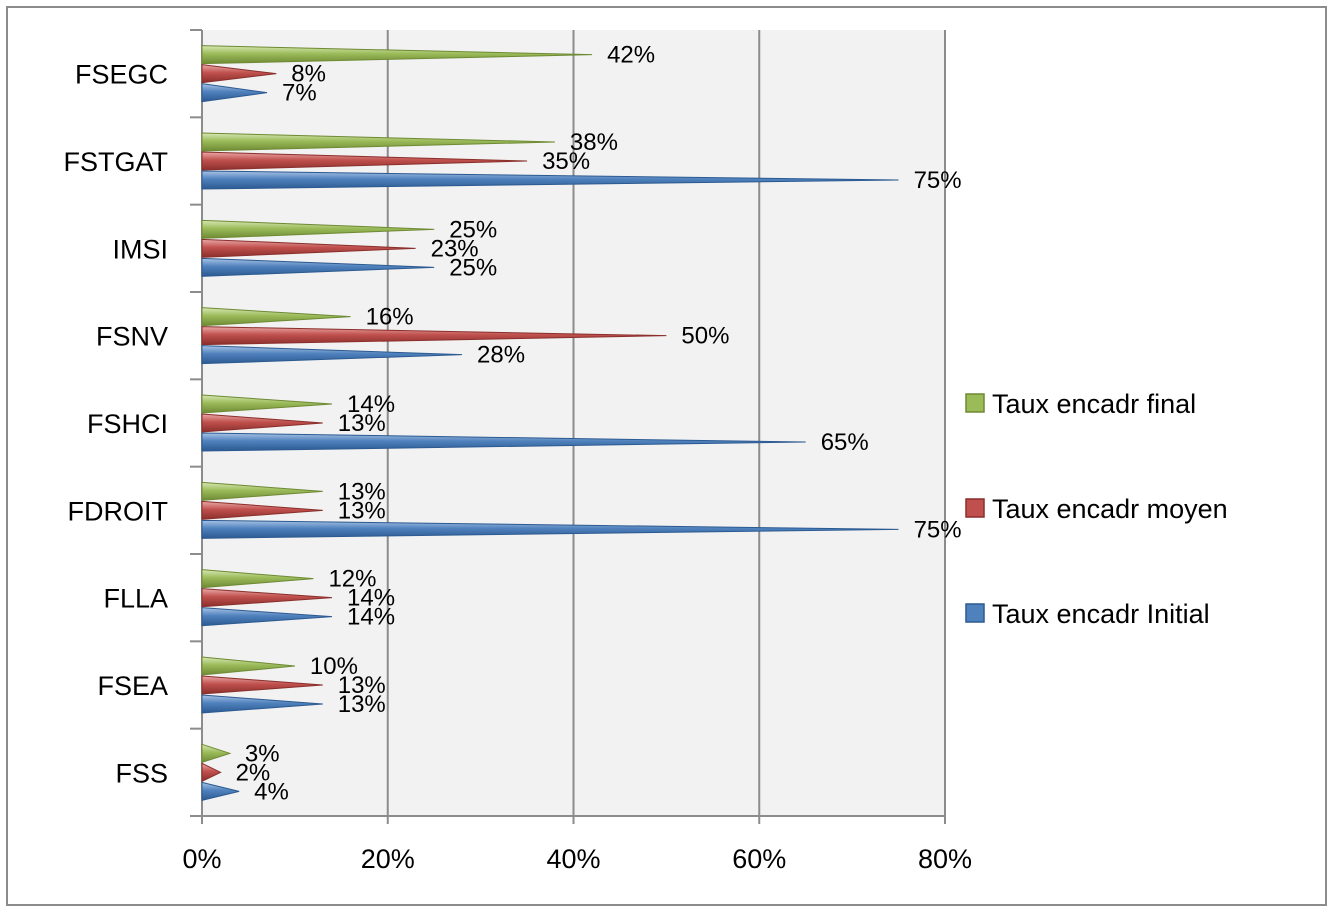  I want to click on data-label: 42%, so click(631, 55).